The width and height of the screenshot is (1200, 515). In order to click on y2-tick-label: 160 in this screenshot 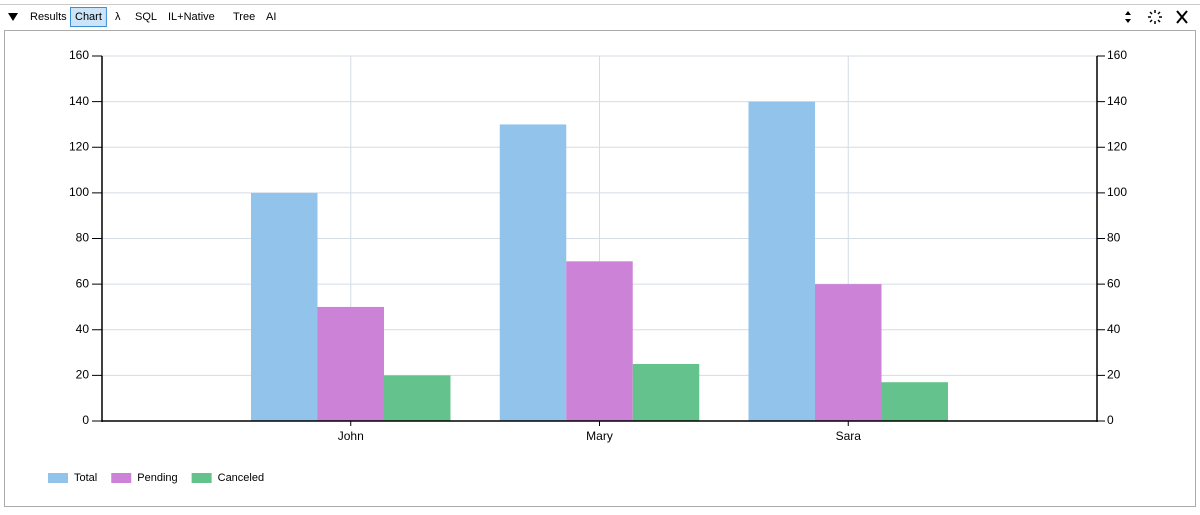, I will do `click(1117, 55)`.